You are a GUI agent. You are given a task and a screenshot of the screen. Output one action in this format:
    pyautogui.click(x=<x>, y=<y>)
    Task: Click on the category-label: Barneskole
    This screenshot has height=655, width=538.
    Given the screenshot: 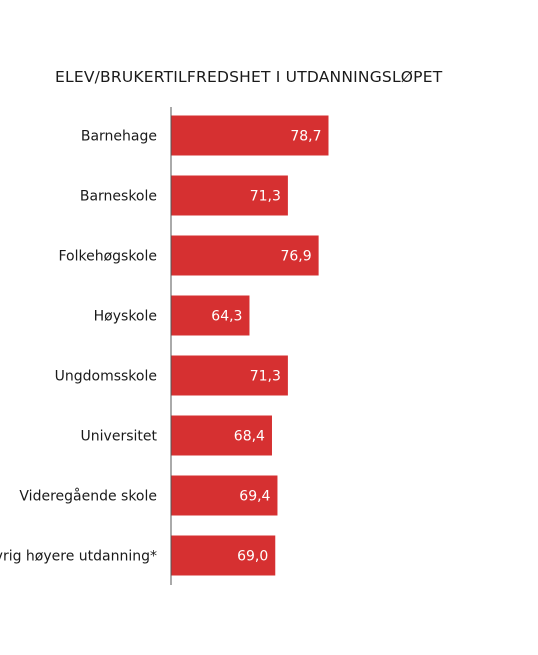 What is the action you would take?
    pyautogui.click(x=118, y=197)
    